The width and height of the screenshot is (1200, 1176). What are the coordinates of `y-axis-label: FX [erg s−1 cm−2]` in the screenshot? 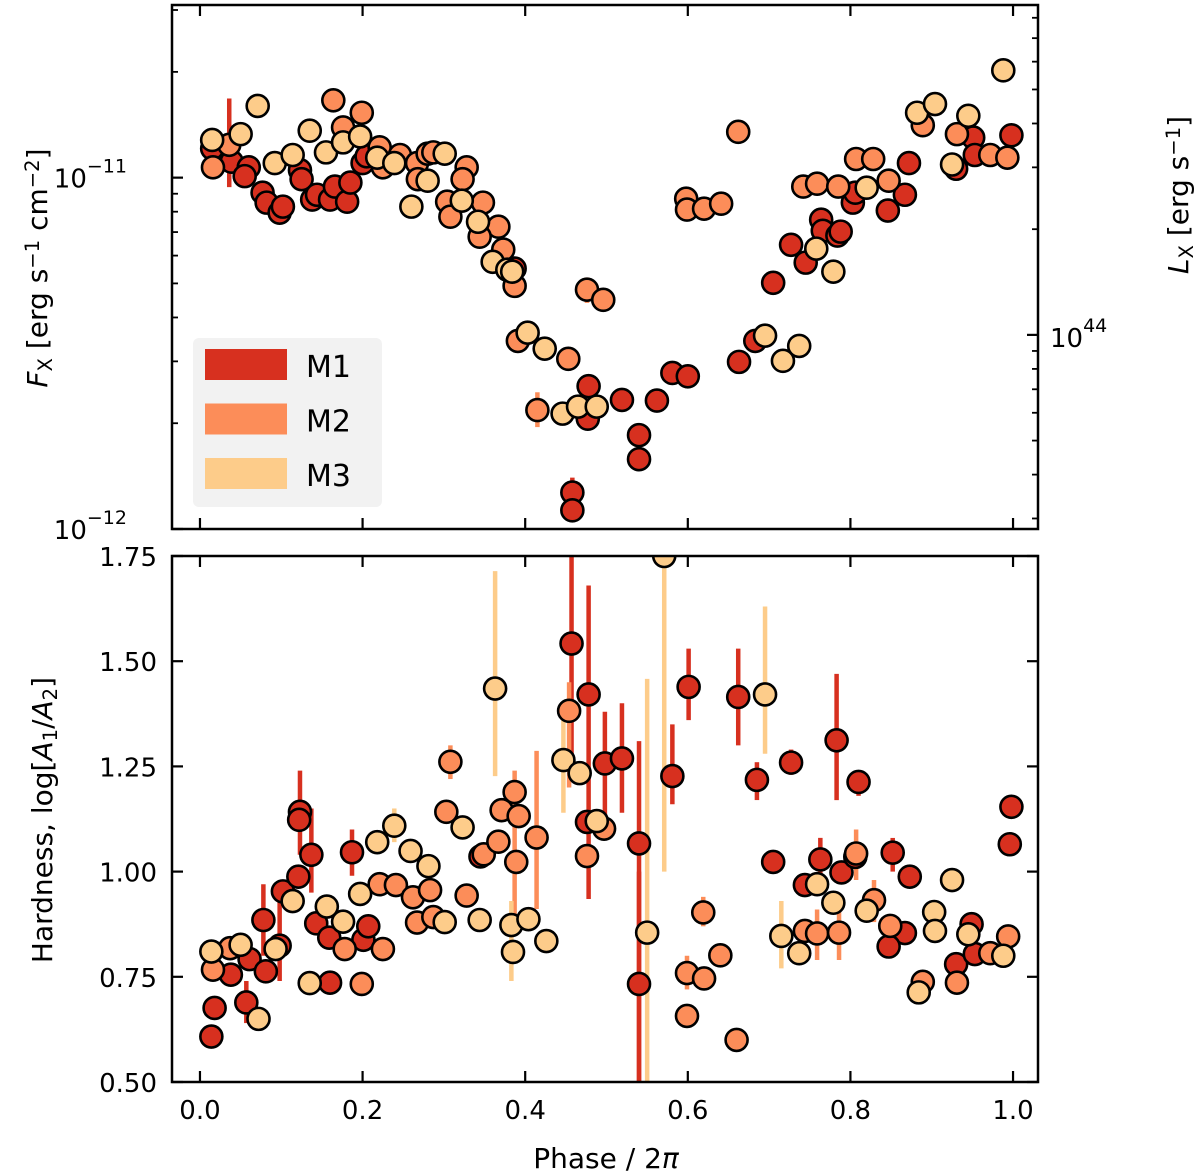 It's located at (39, 267).